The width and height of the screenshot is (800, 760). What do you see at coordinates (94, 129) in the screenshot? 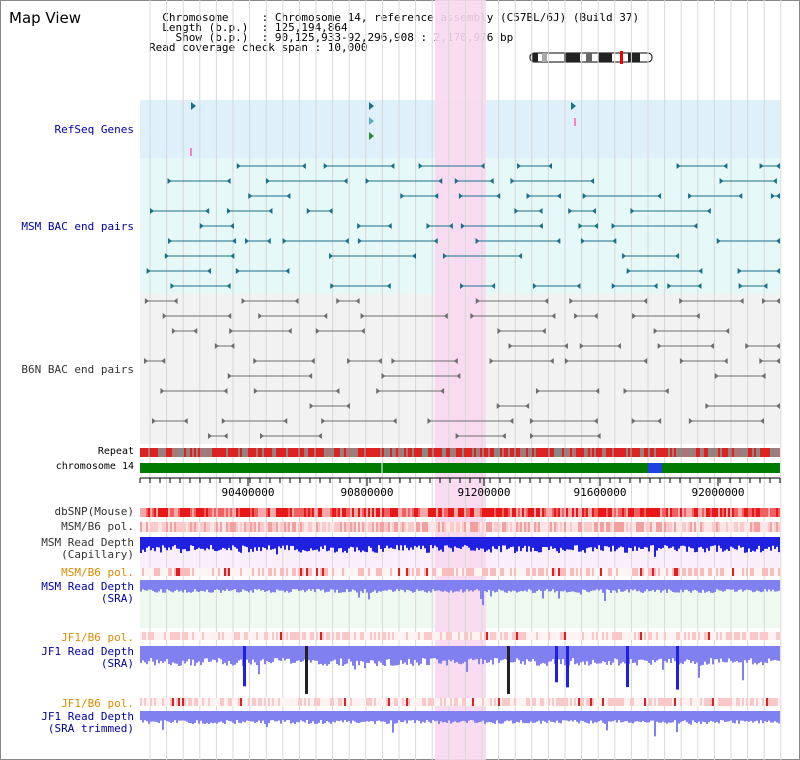
I see `label-refseq-genes: RefSeq Genes` at bounding box center [94, 129].